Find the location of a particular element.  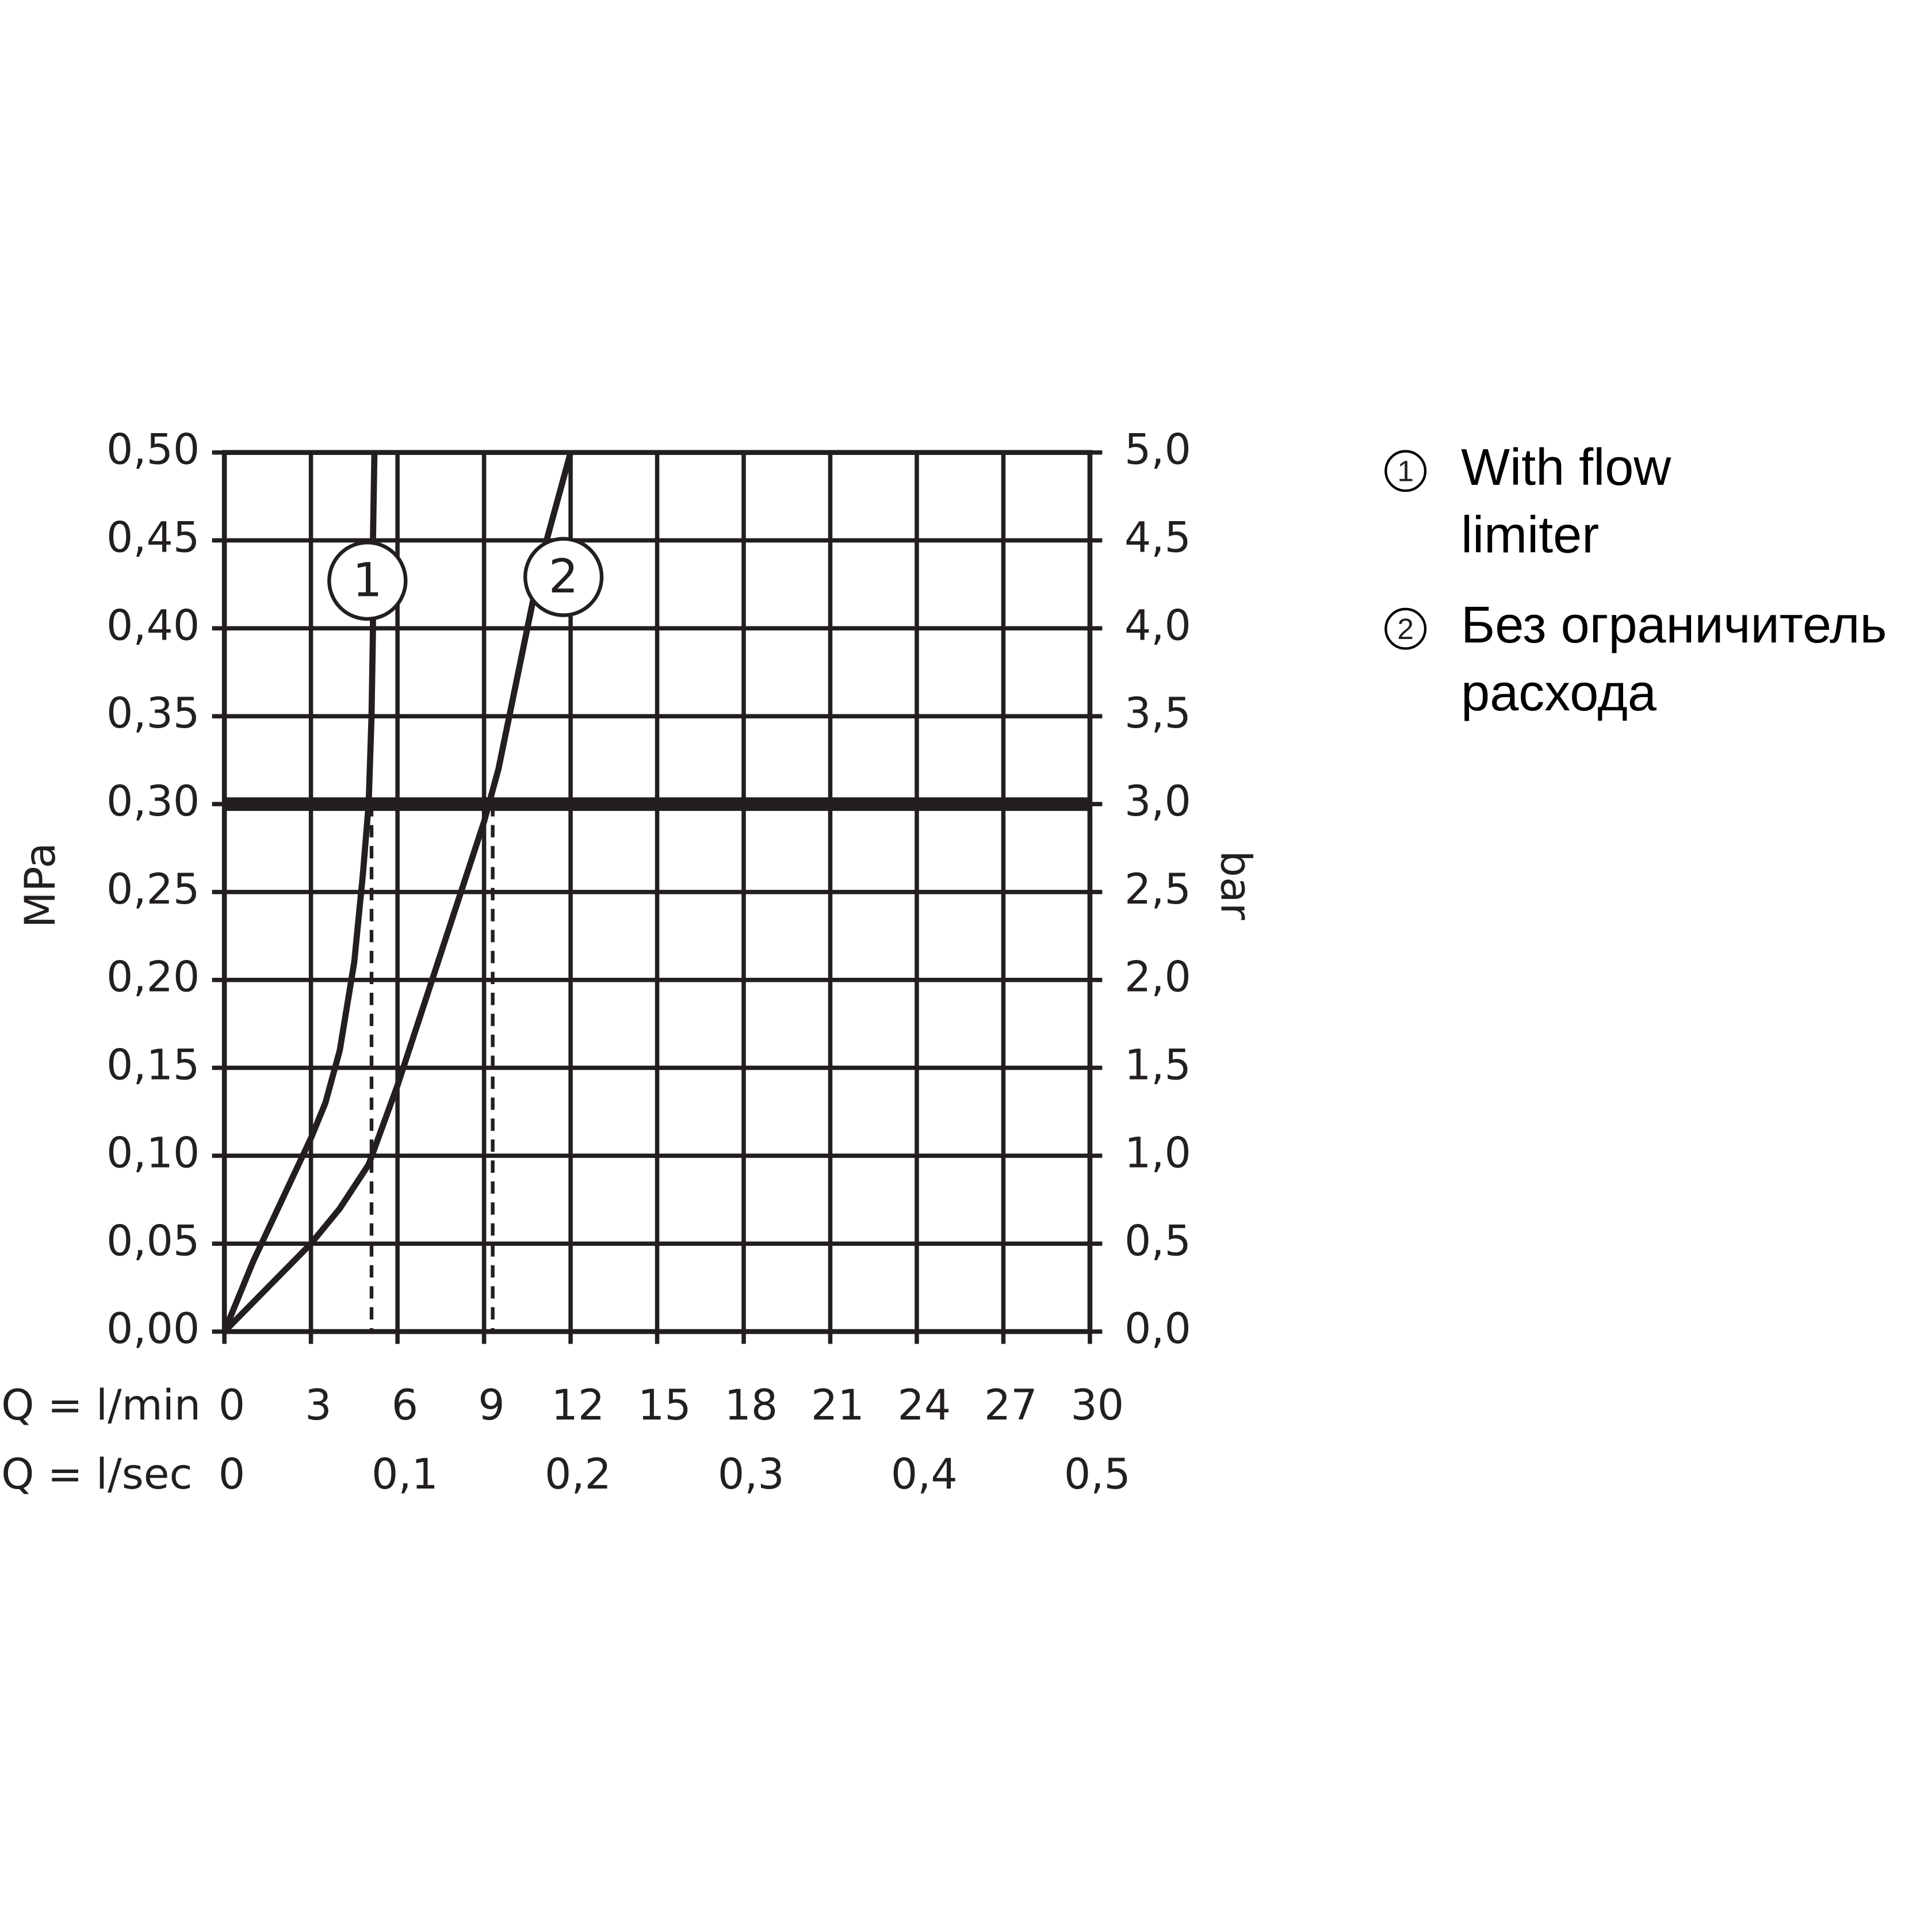

x2-tick-label: 0,4 is located at coordinates (924, 1474).